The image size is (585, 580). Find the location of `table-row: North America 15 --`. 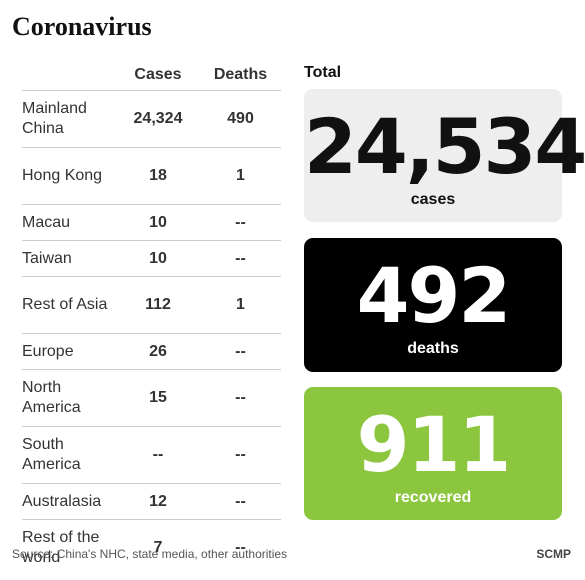

table-row: North America 15 -- is located at coordinates (151, 398).